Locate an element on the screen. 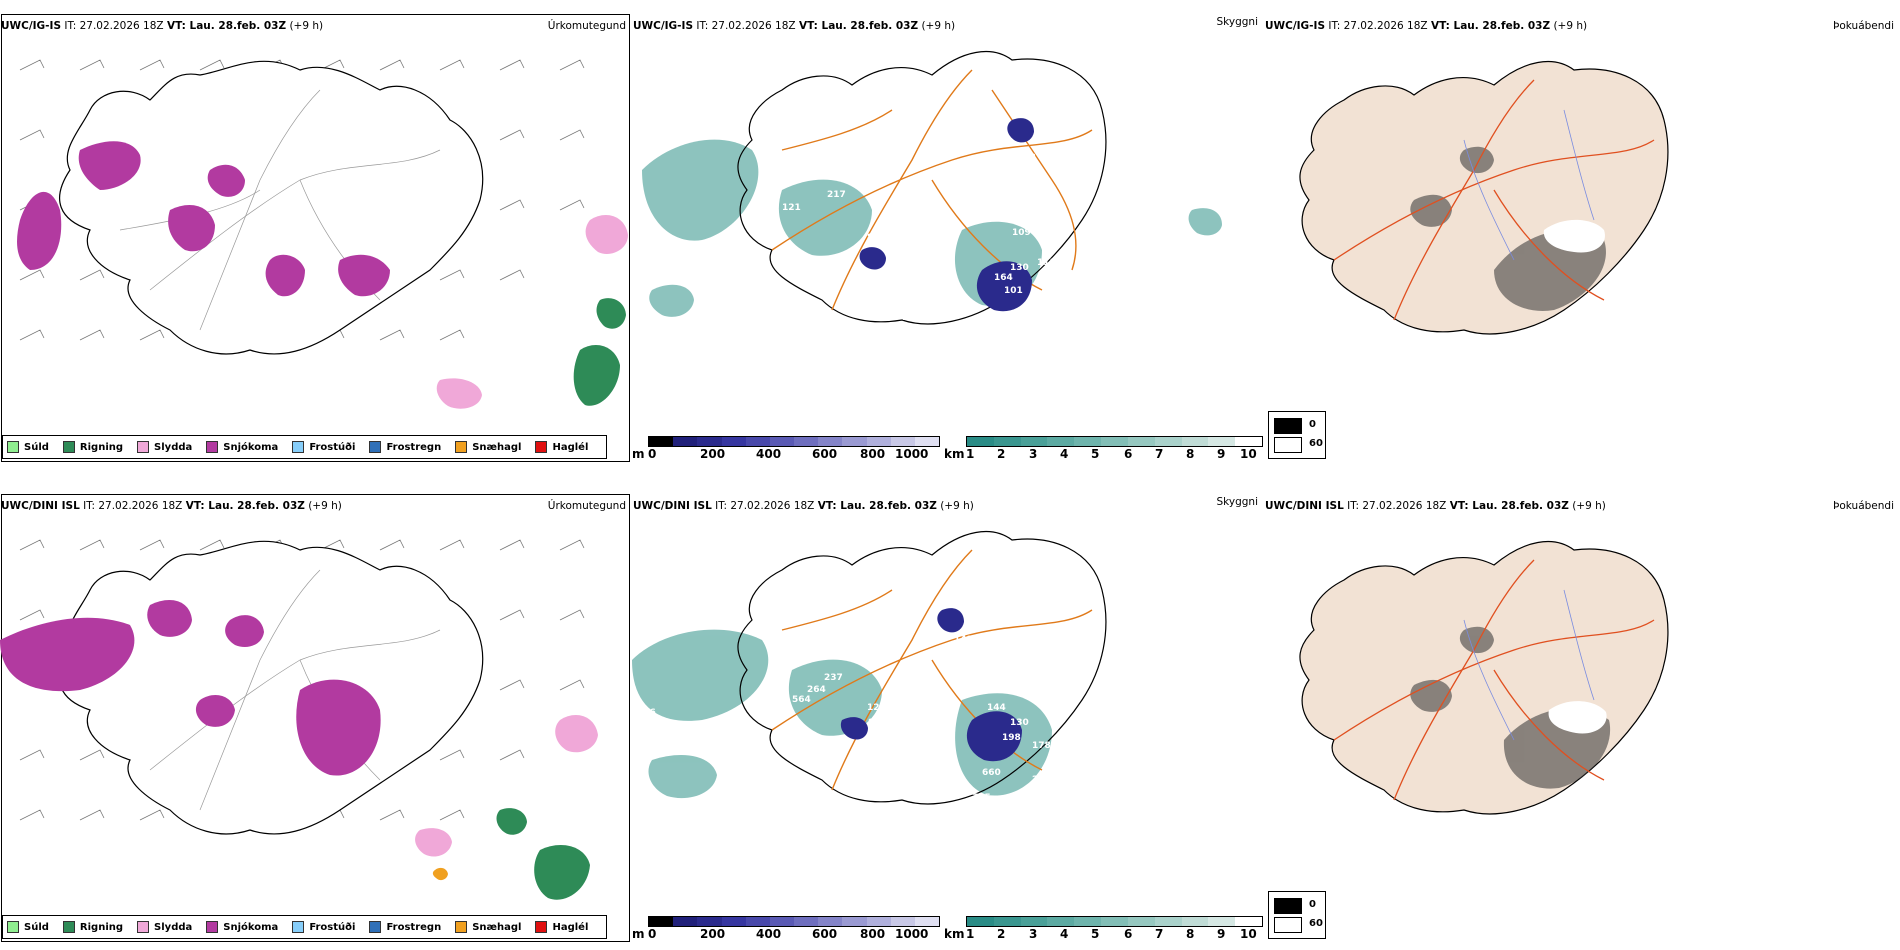 The image size is (1900, 950). legend-item: Haglél is located at coordinates (561, 927).